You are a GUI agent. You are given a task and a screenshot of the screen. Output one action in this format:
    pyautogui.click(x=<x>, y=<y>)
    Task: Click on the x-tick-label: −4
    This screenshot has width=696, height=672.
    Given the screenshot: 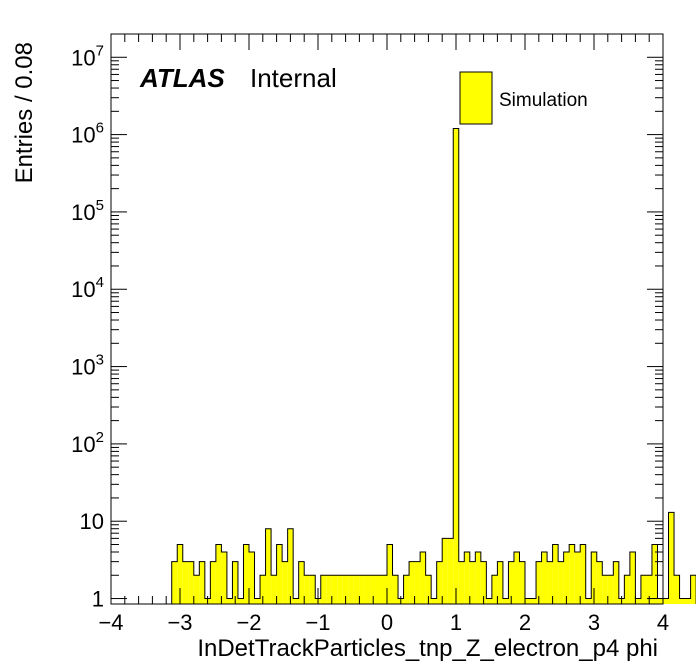 What is the action you would take?
    pyautogui.click(x=110, y=622)
    